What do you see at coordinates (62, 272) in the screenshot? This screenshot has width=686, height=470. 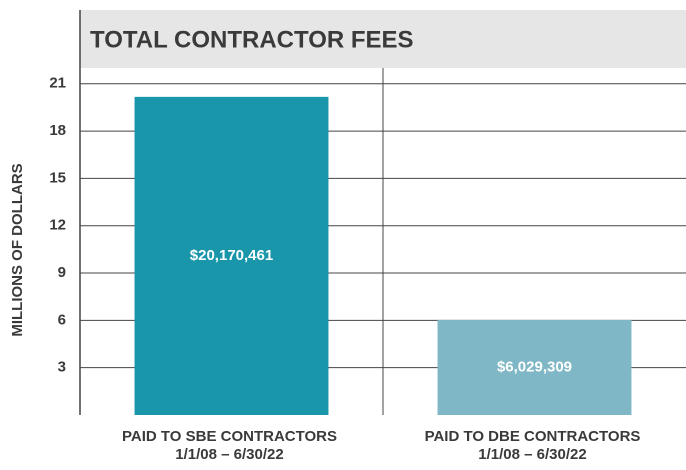 I see `y-tick-label: 9` at bounding box center [62, 272].